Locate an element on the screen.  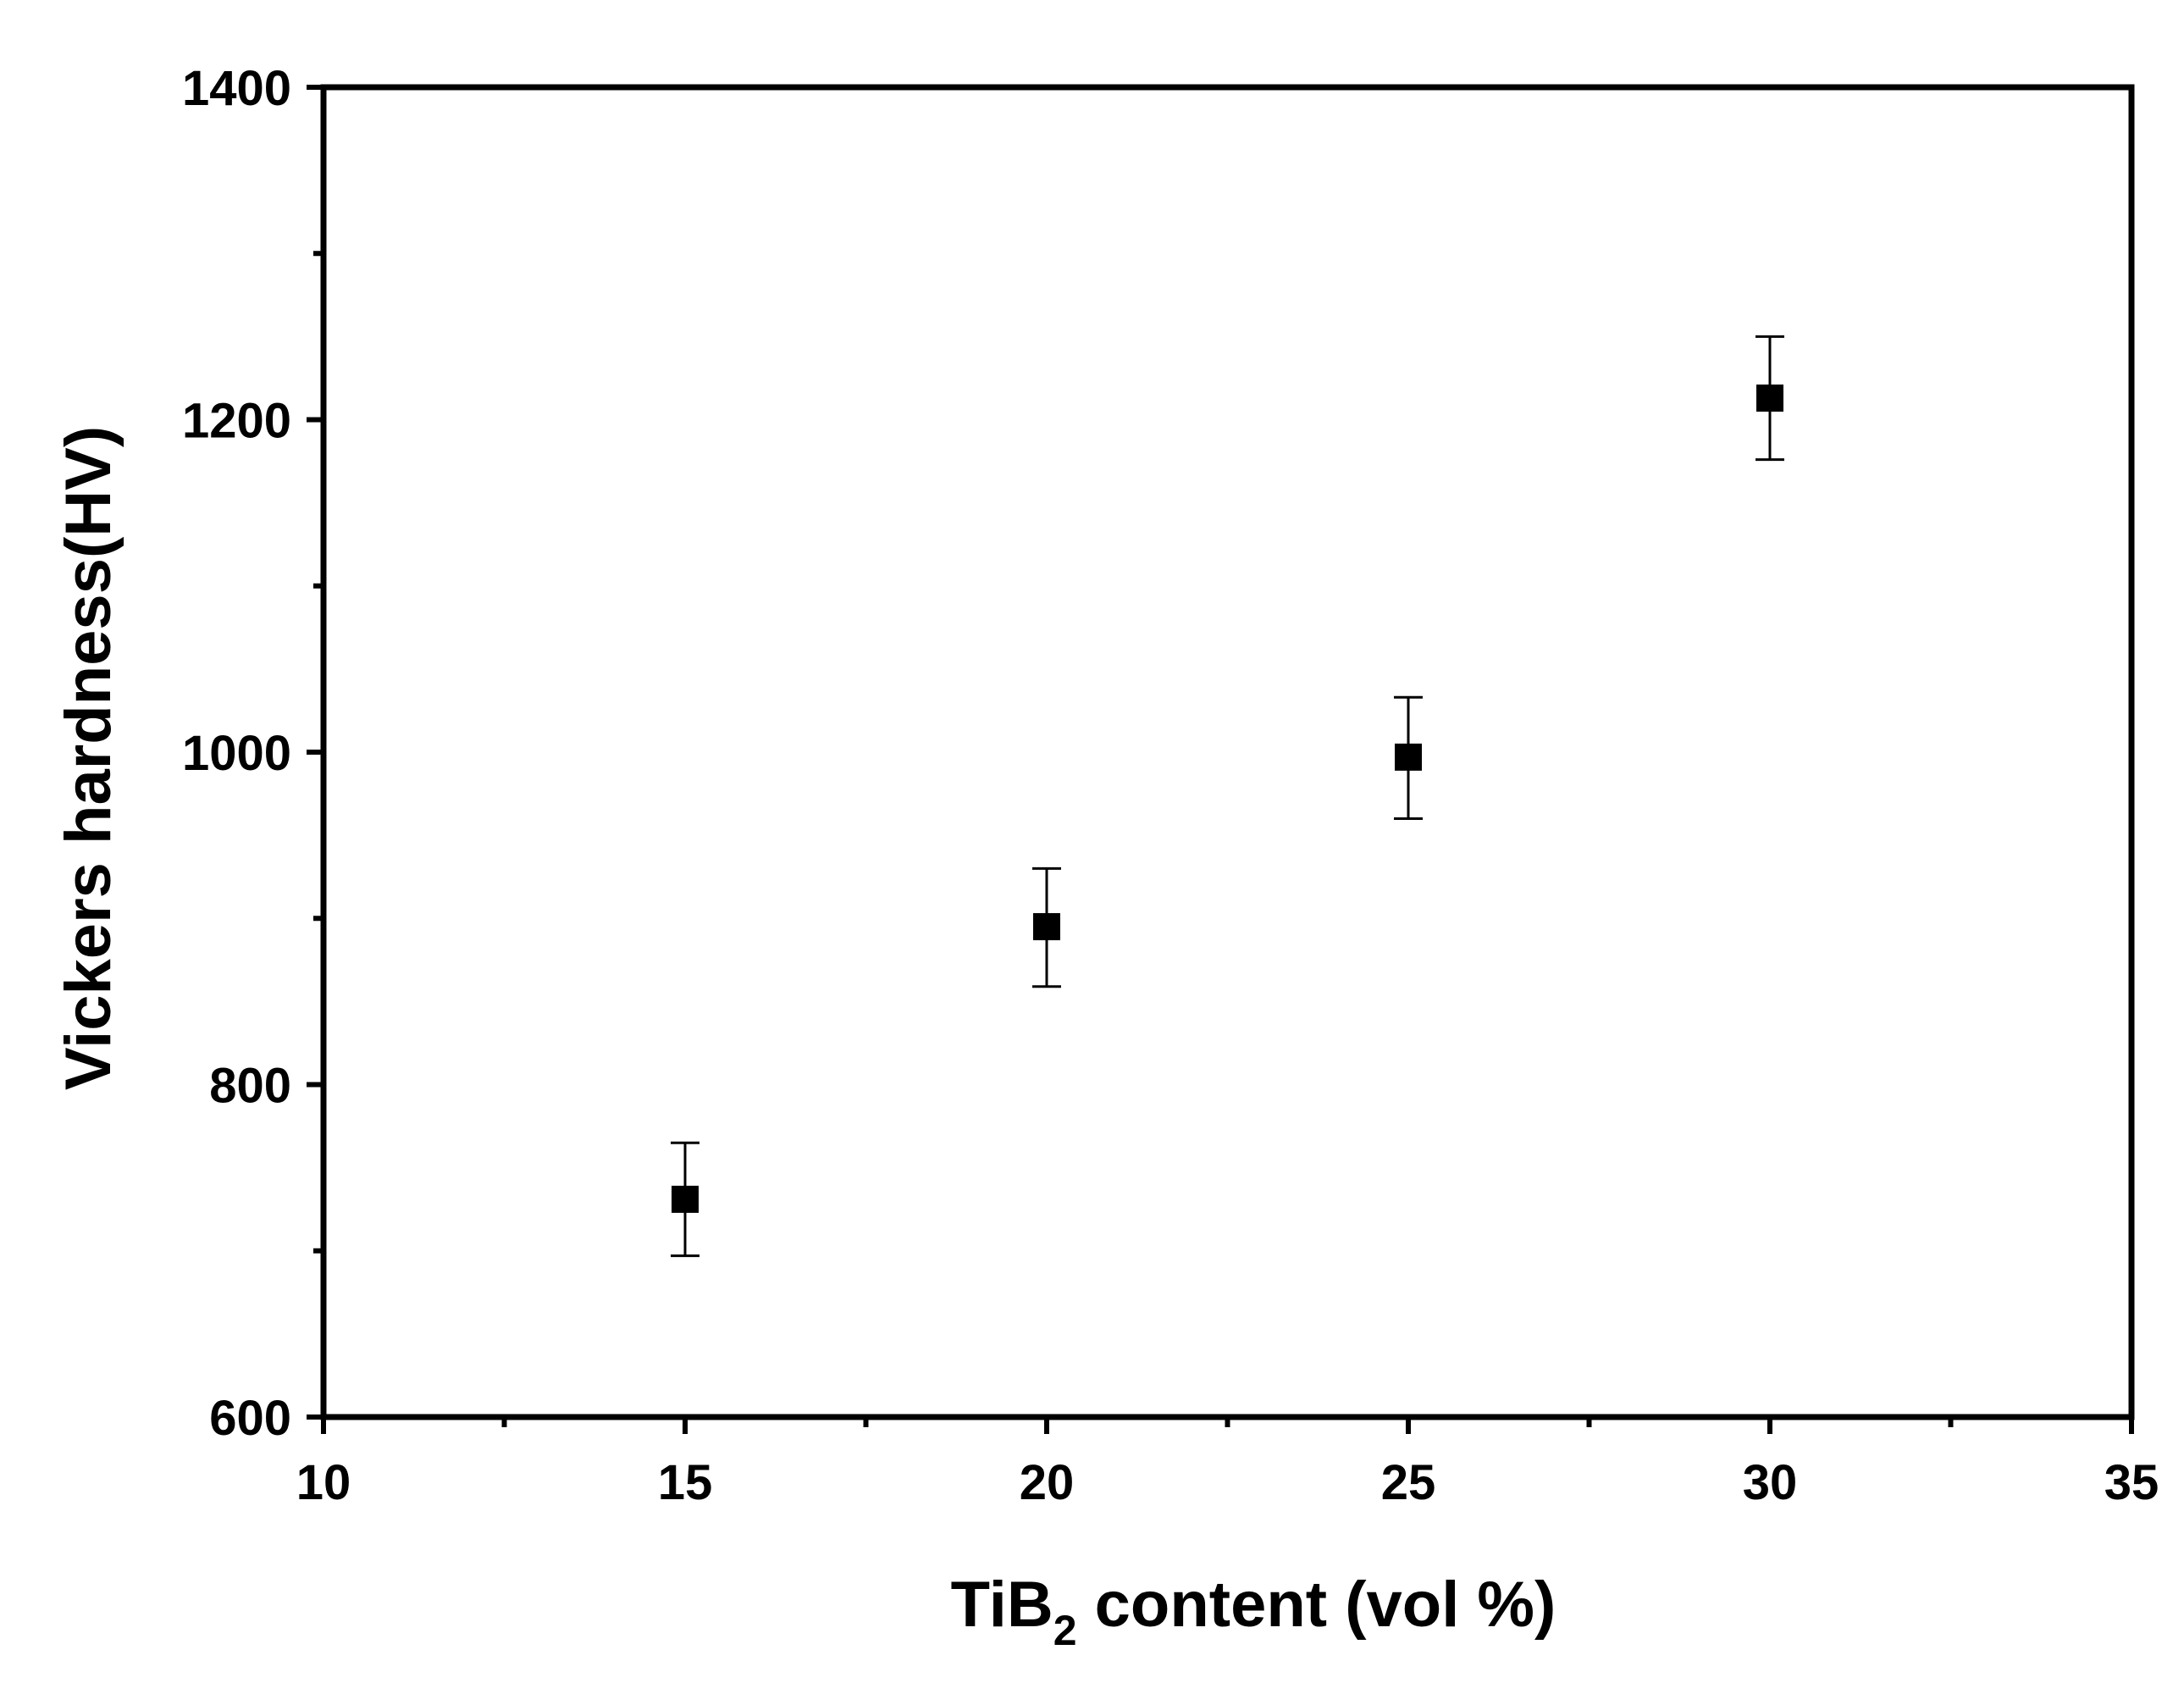
y-tick-label: 1400 is located at coordinates (236, 88).